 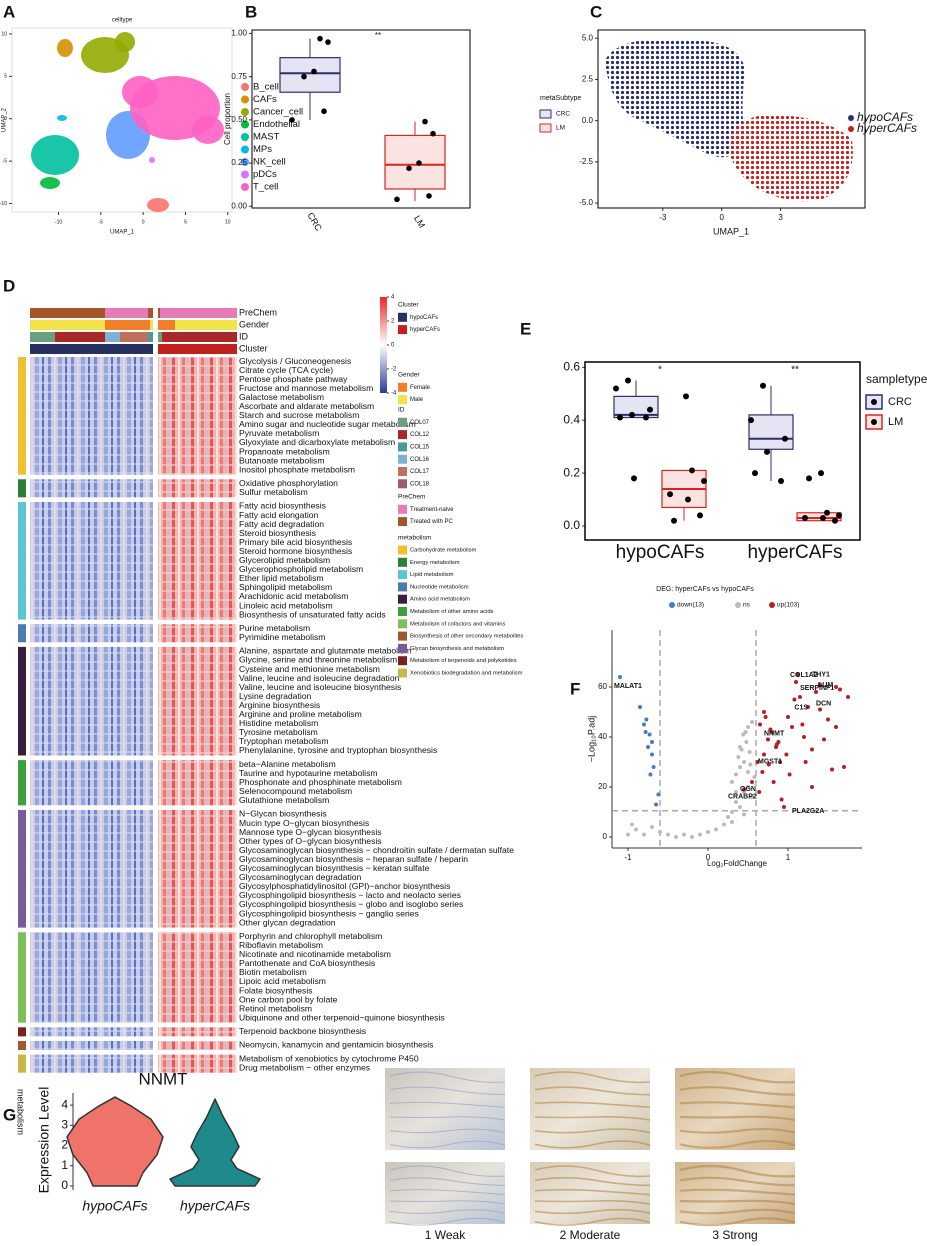 What do you see at coordinates (747, 605) in the screenshot?
I see `legend-label: ns` at bounding box center [747, 605].